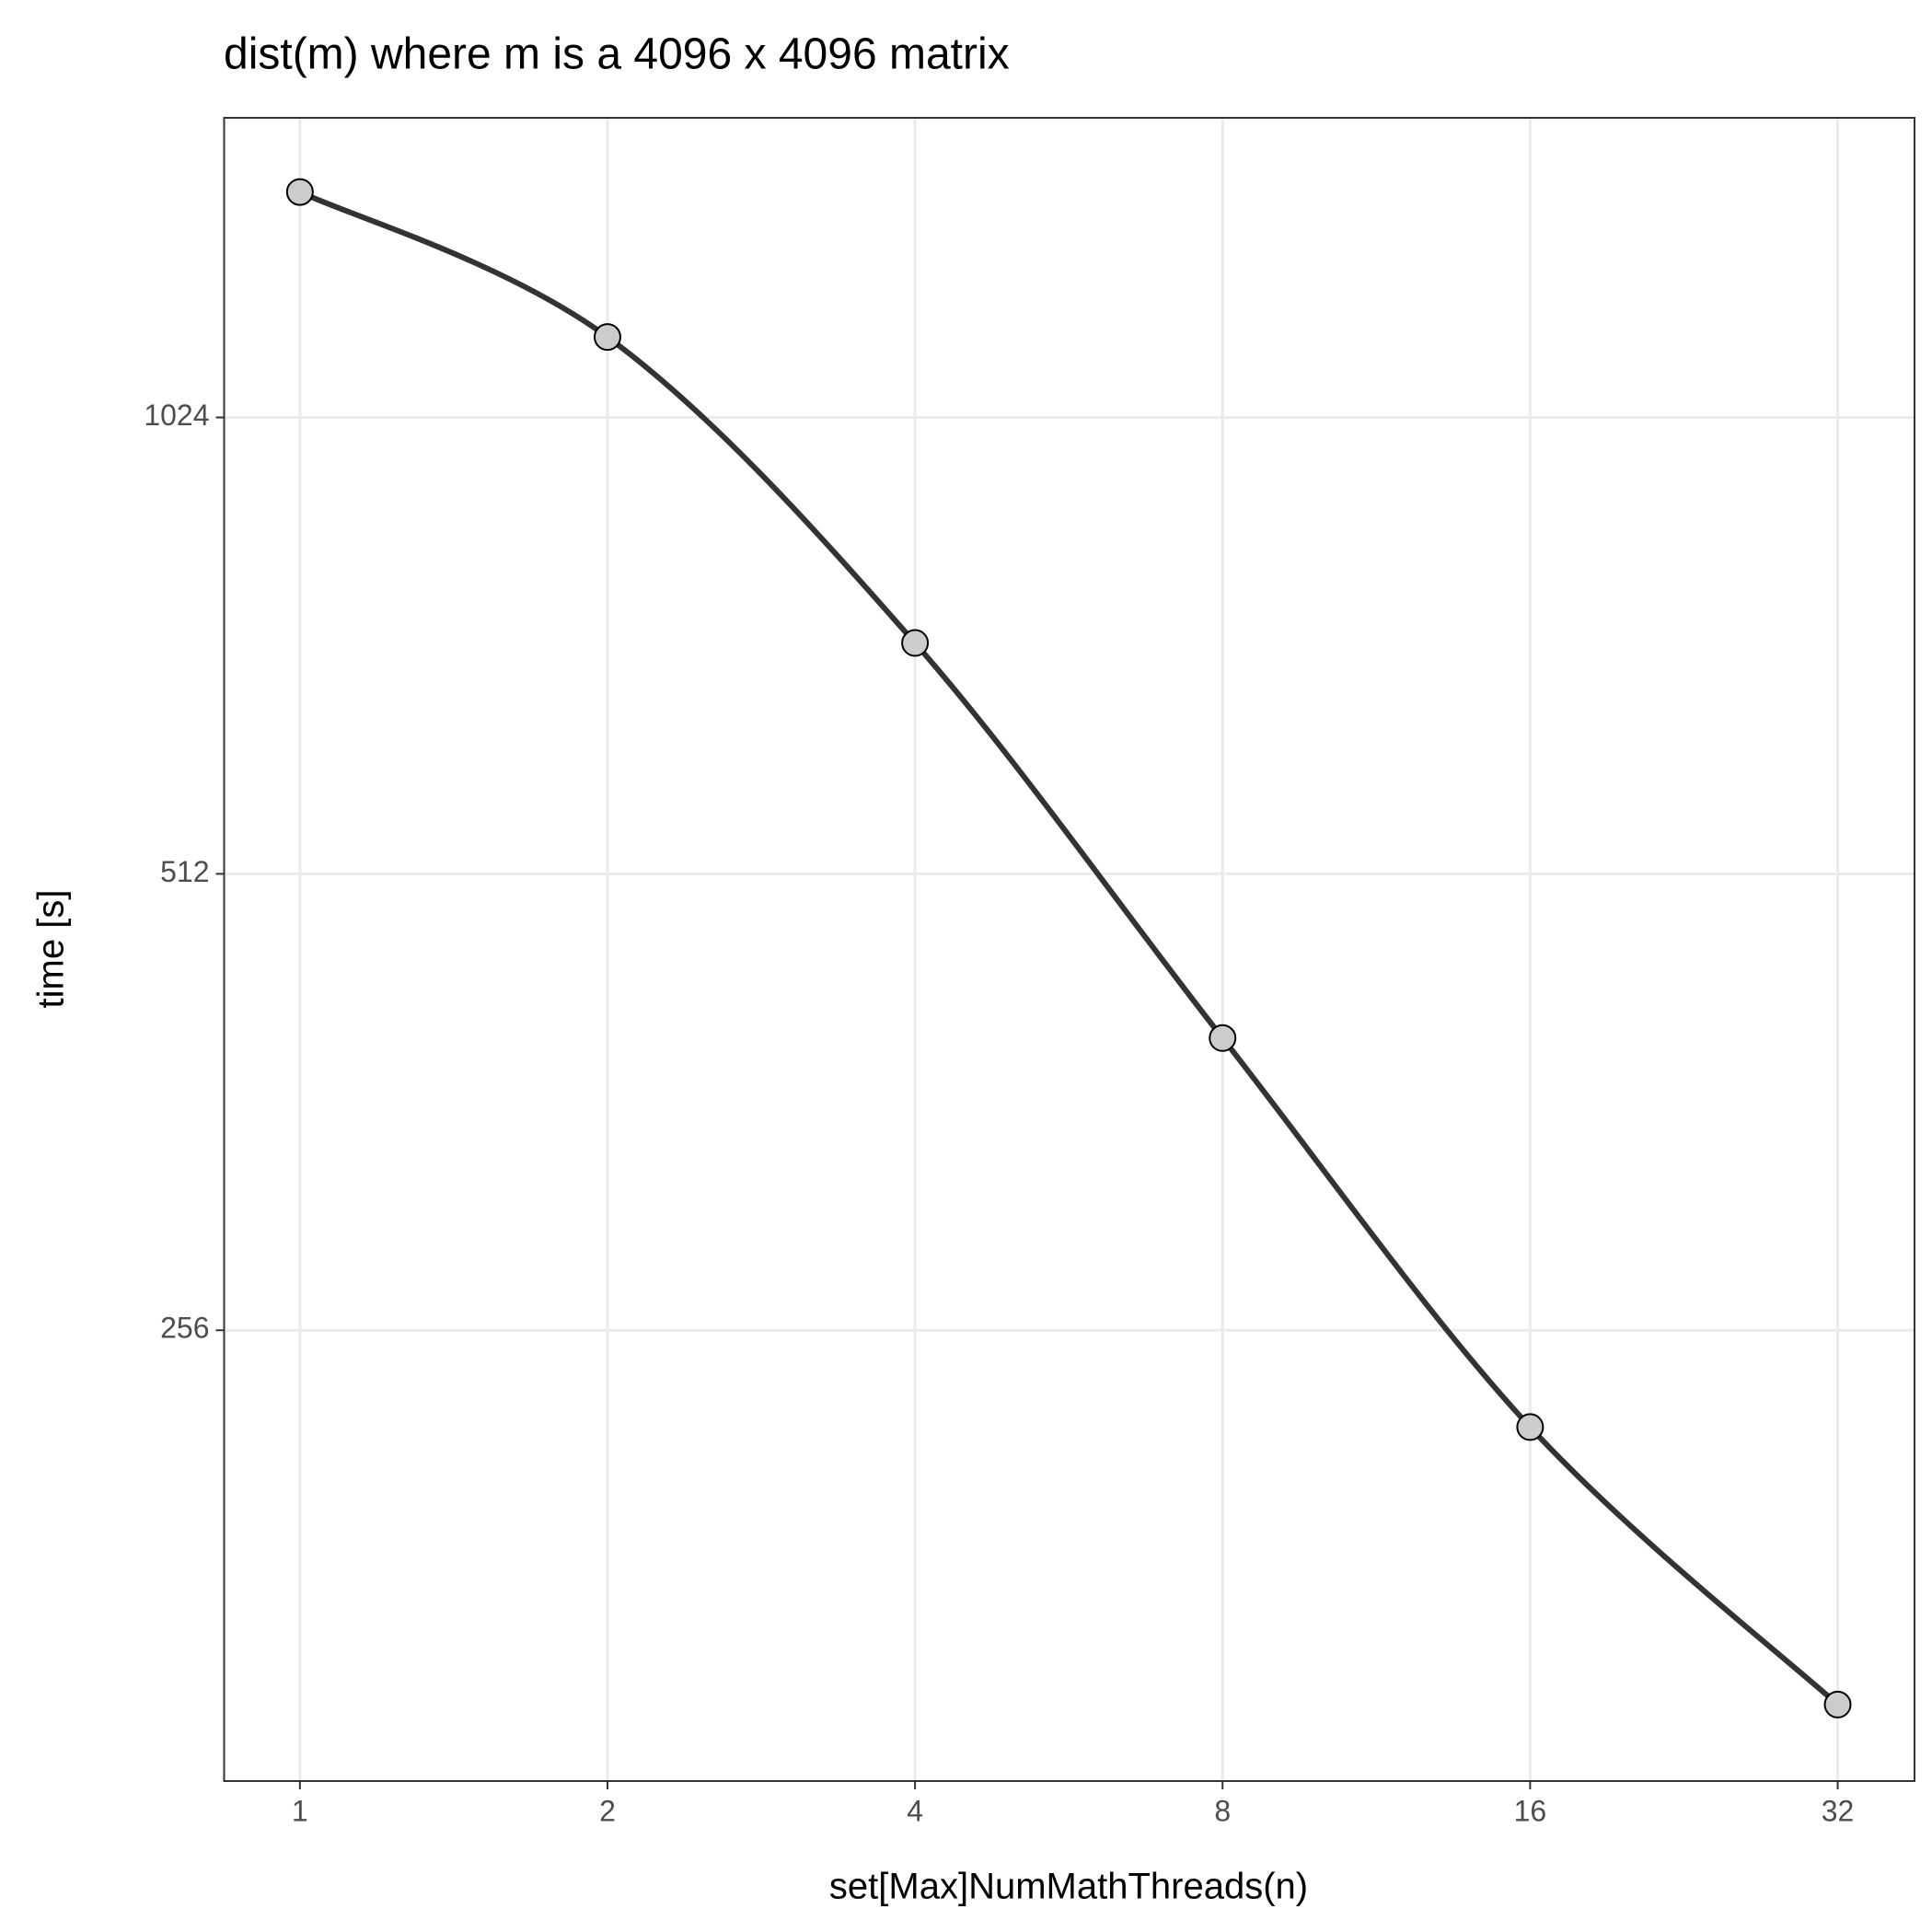  Describe the element at coordinates (185, 872) in the screenshot. I see `y-tick-label: 512` at that location.